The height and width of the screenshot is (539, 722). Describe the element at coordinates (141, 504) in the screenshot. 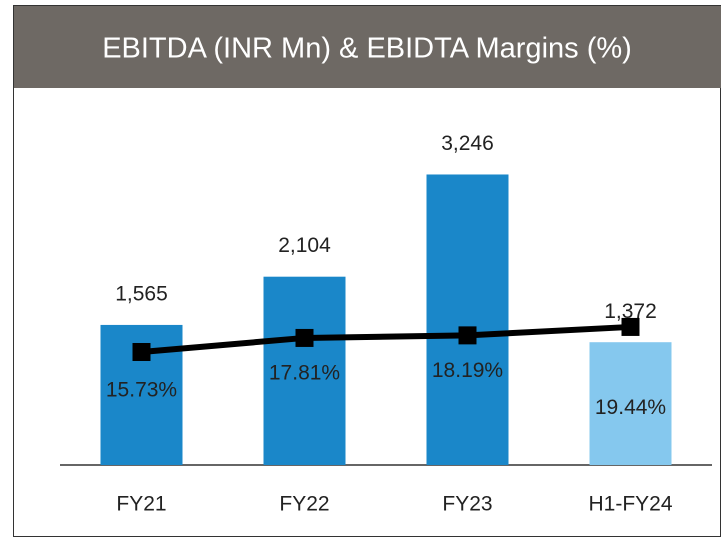

I see `x-tick-label: FY21` at that location.